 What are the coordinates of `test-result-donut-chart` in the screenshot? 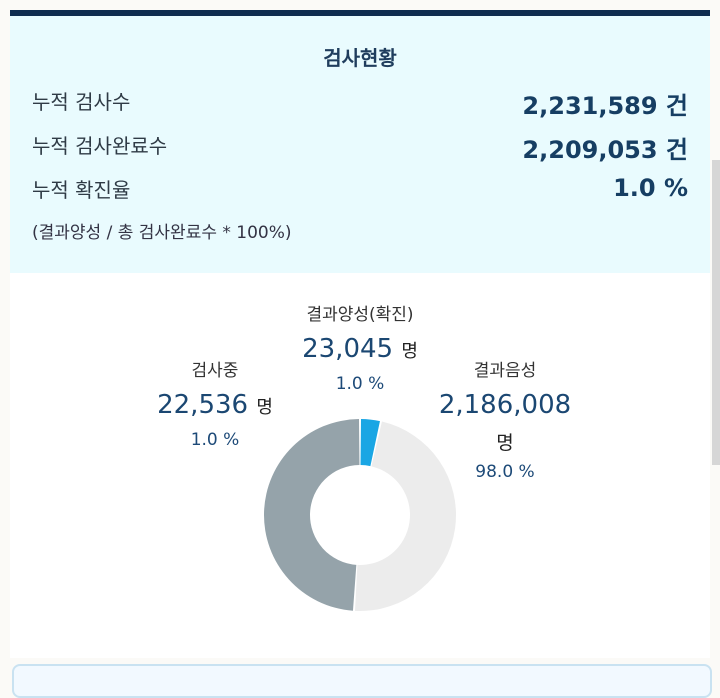 It's located at (360, 515).